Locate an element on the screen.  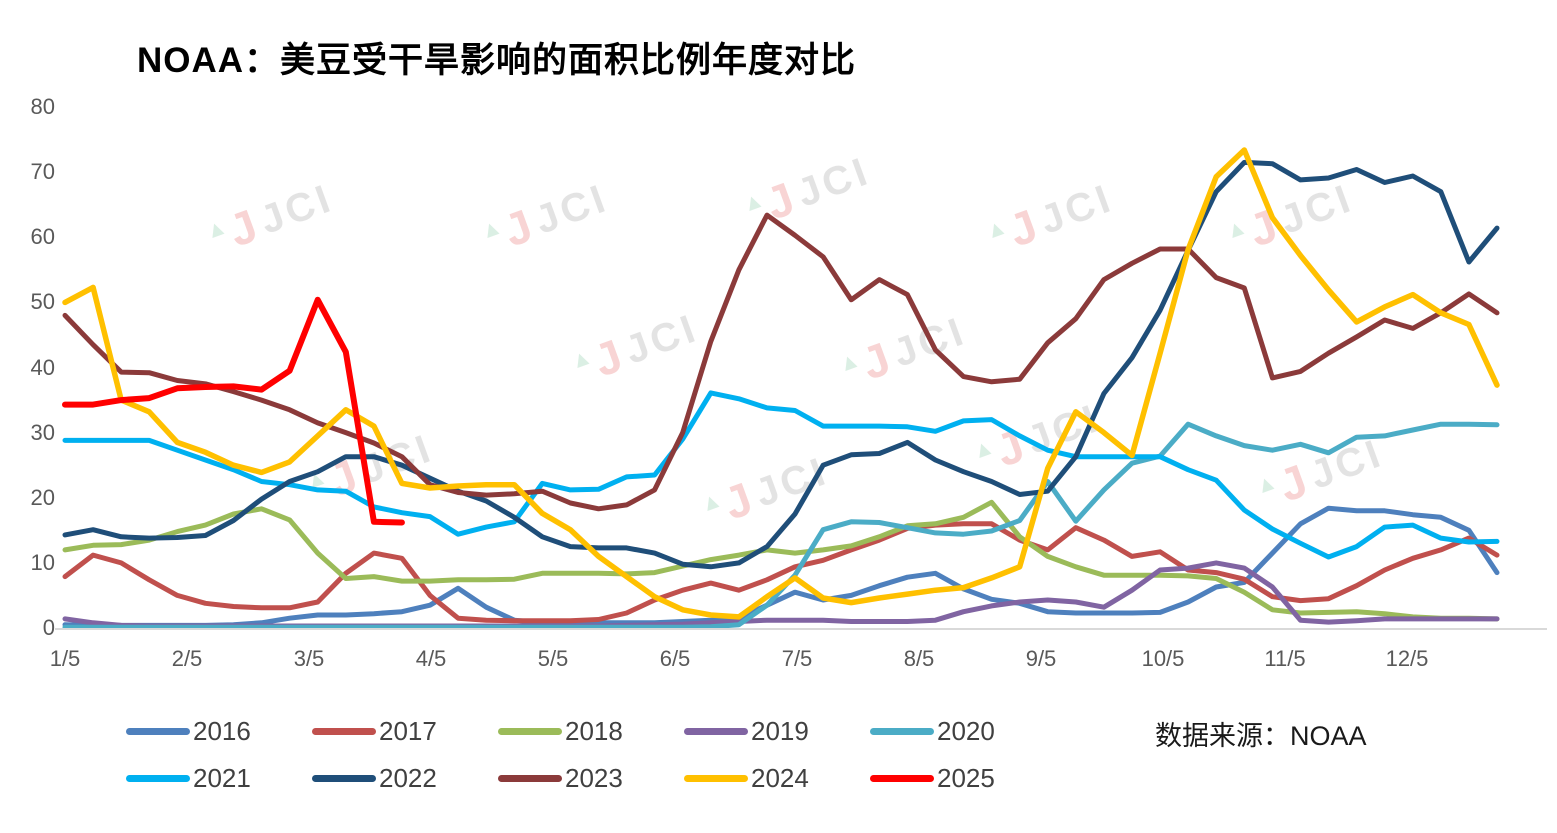
legend-swatch-2023 is located at coordinates (530, 778).